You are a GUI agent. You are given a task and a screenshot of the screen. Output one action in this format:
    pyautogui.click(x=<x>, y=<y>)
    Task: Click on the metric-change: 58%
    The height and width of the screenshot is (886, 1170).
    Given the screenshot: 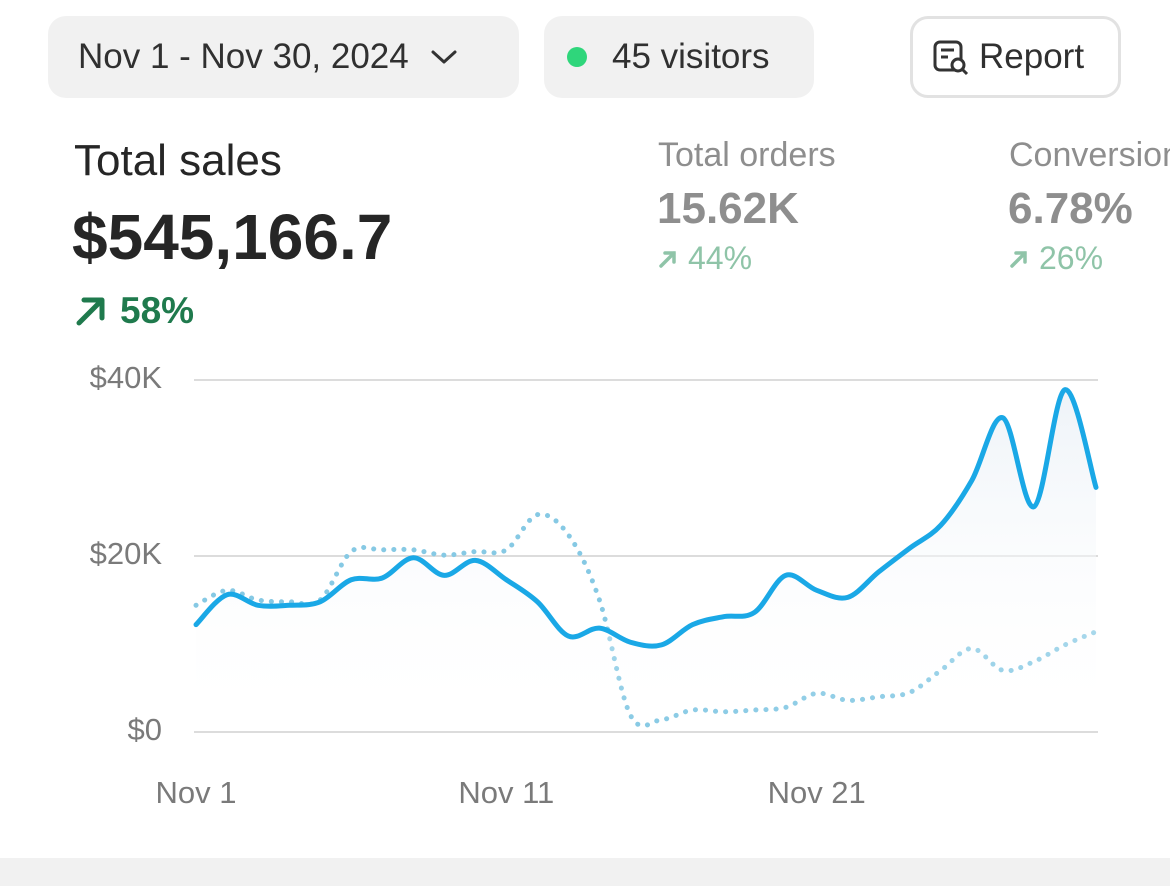 What is the action you would take?
    pyautogui.click(x=157, y=310)
    